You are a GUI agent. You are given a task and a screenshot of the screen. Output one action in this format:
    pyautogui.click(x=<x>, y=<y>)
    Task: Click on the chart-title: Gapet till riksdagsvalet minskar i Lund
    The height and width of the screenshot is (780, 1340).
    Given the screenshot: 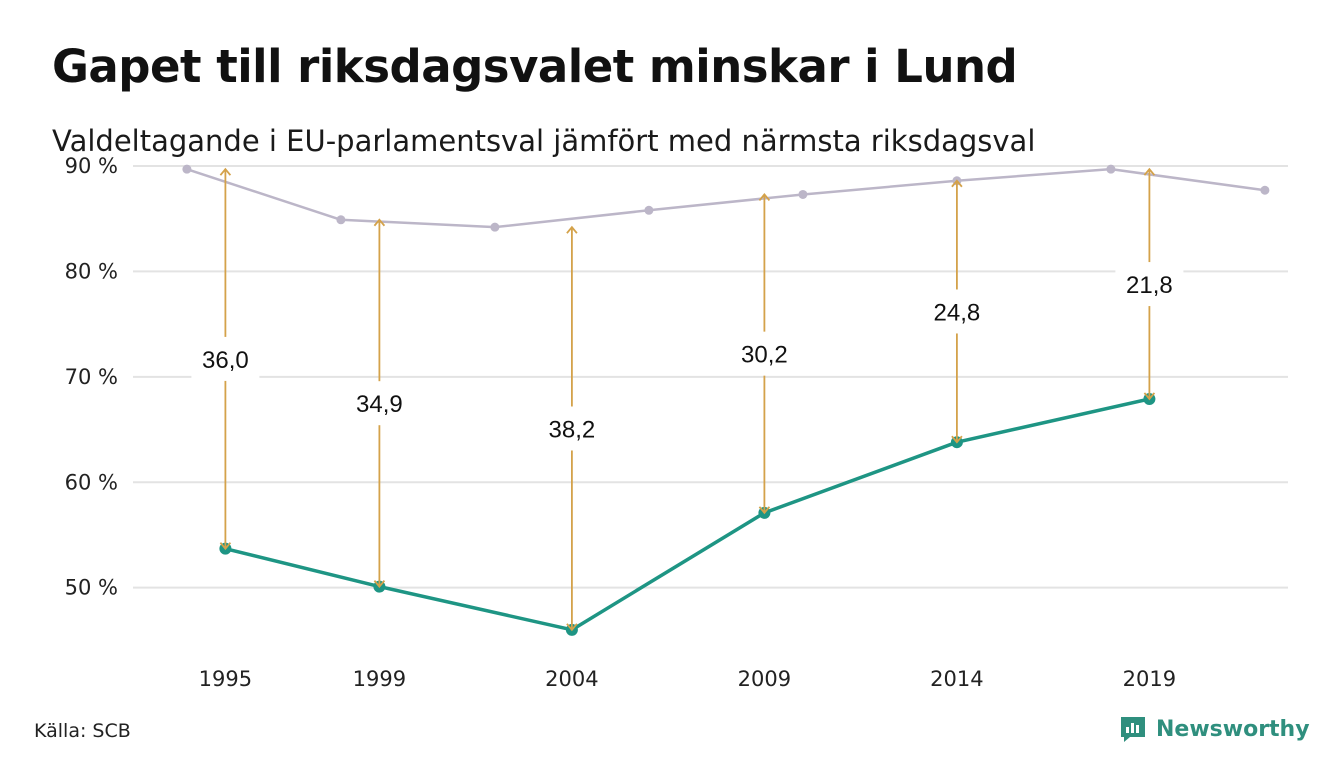 What is the action you would take?
    pyautogui.click(x=535, y=66)
    